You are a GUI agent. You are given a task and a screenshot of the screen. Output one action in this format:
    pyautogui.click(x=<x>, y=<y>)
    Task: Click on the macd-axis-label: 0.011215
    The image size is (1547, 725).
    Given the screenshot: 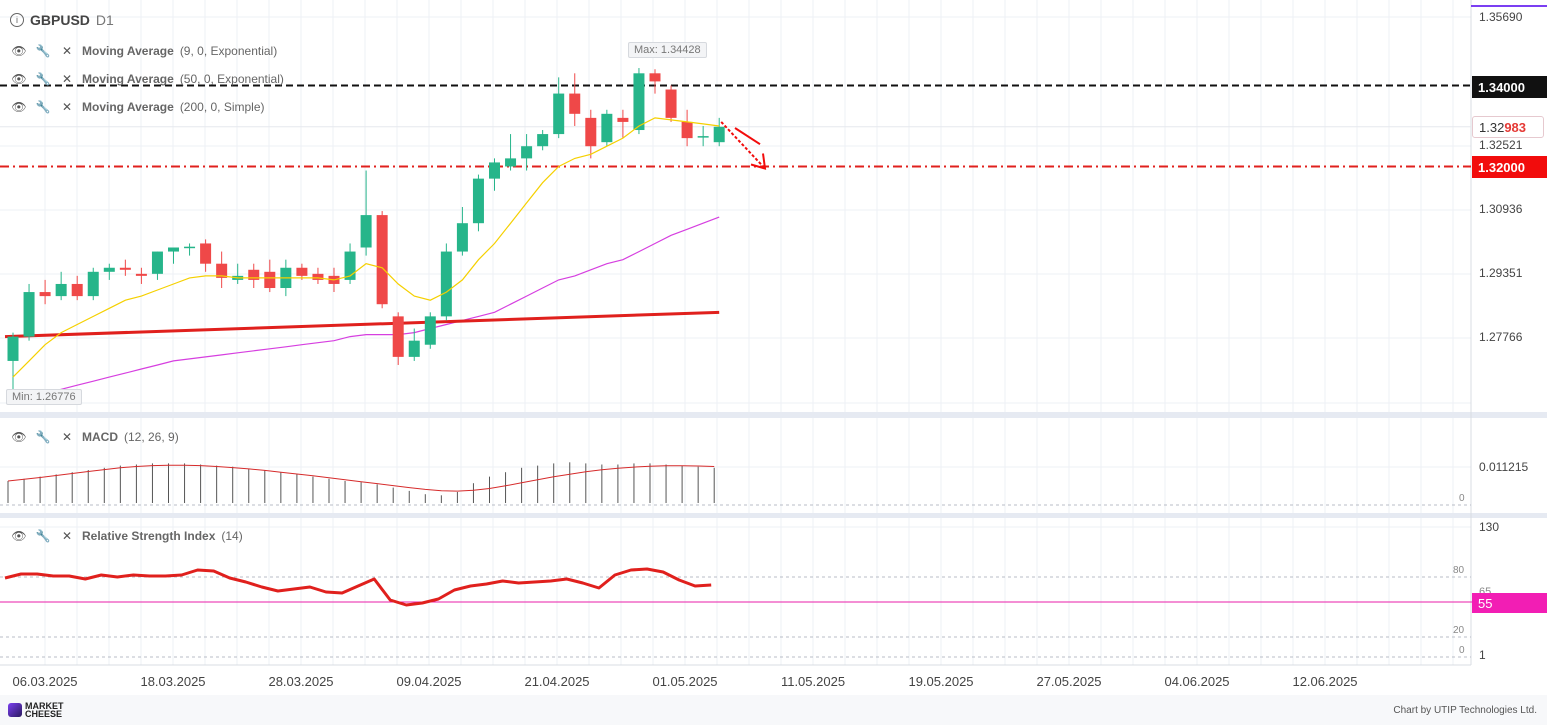 What is the action you would take?
    pyautogui.click(x=1504, y=467)
    